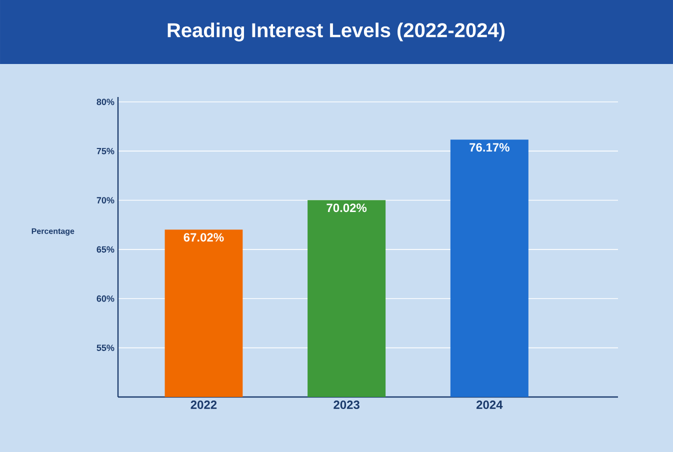  Describe the element at coordinates (347, 405) in the screenshot. I see `x-tick-label: 2023` at that location.